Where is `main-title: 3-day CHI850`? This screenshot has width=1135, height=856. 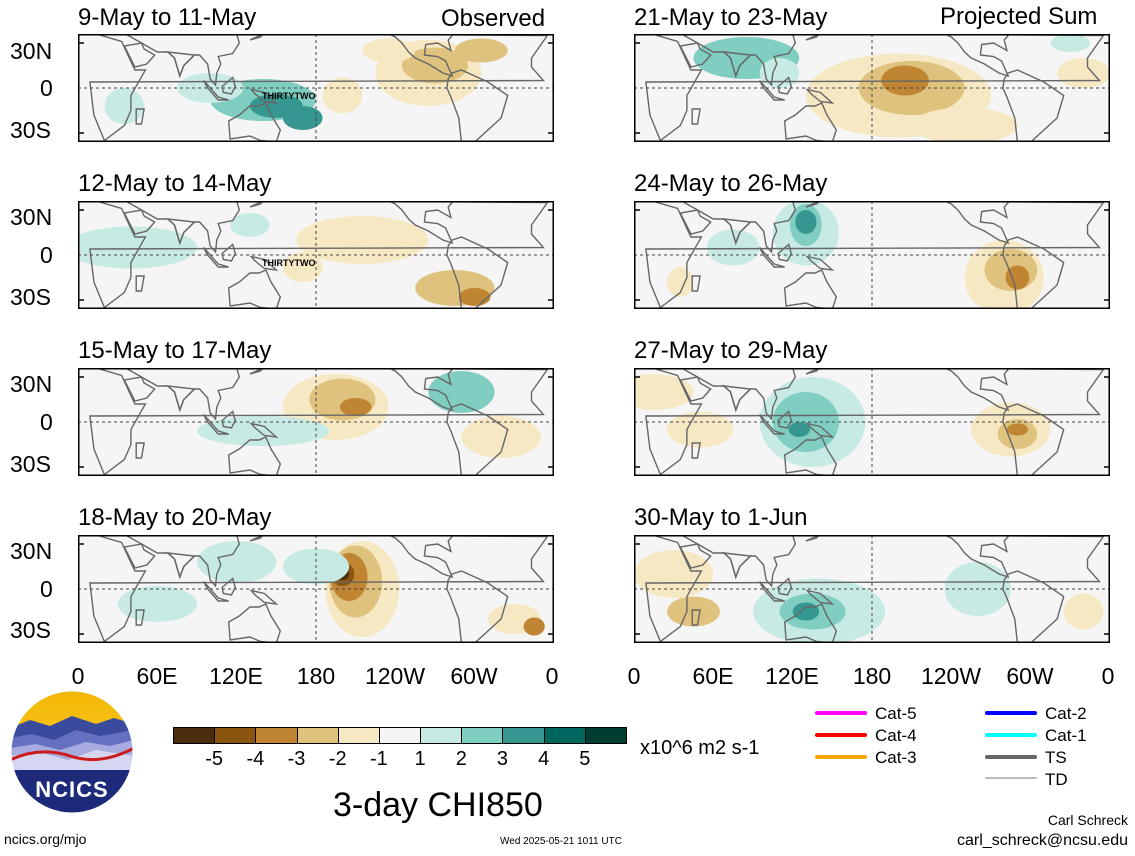
main-title: 3-day CHI850 is located at coordinates (438, 805).